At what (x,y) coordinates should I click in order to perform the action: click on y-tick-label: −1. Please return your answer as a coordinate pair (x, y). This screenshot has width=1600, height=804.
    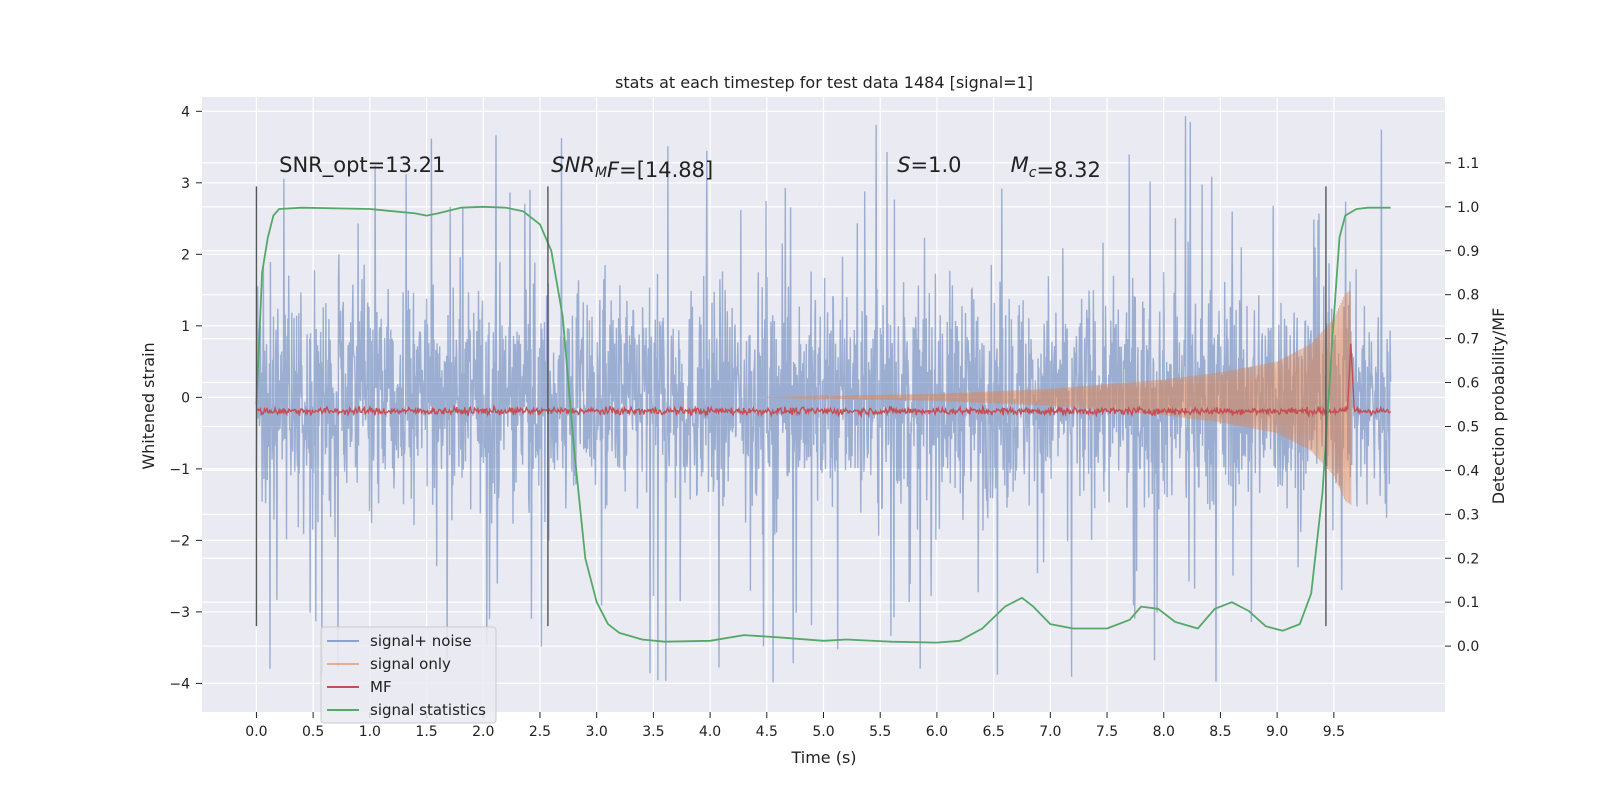
    Looking at the image, I should click on (179, 470).